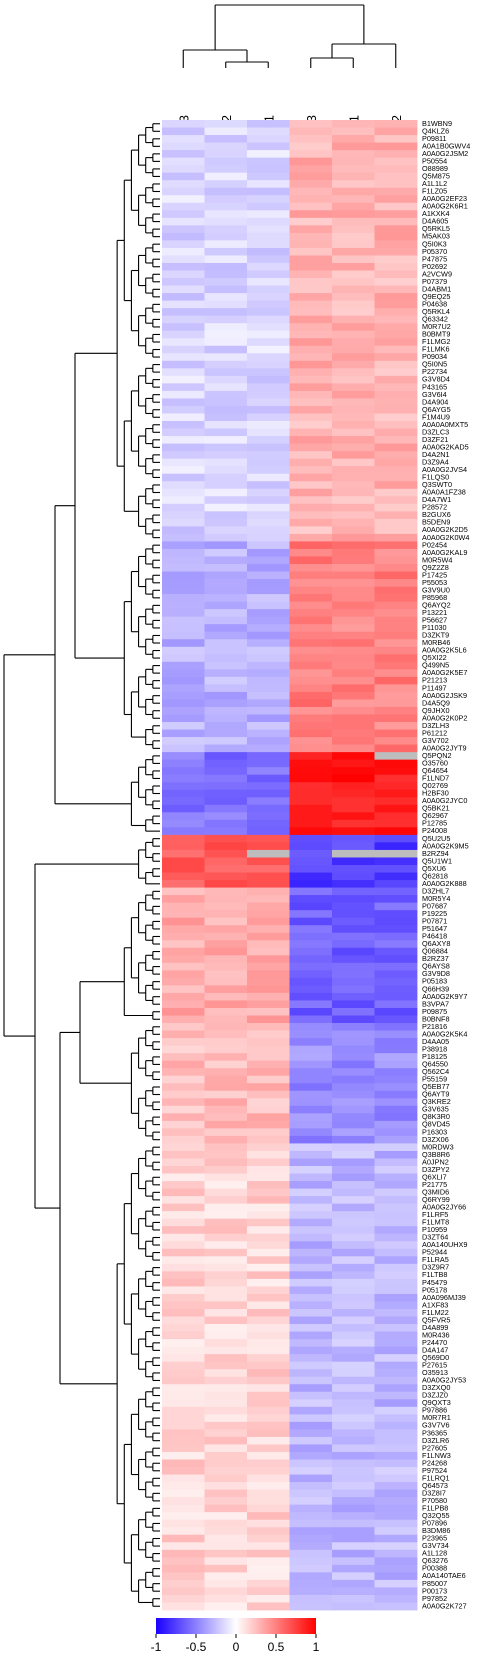  I want to click on row-label: G3V9D8, so click(436, 973).